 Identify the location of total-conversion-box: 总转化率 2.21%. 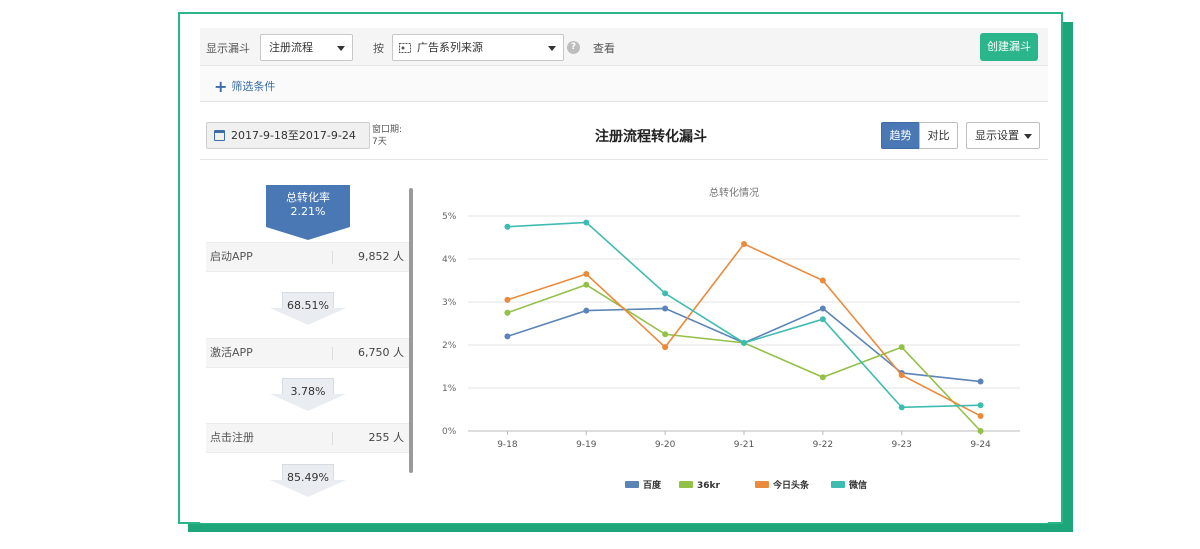
(308, 206).